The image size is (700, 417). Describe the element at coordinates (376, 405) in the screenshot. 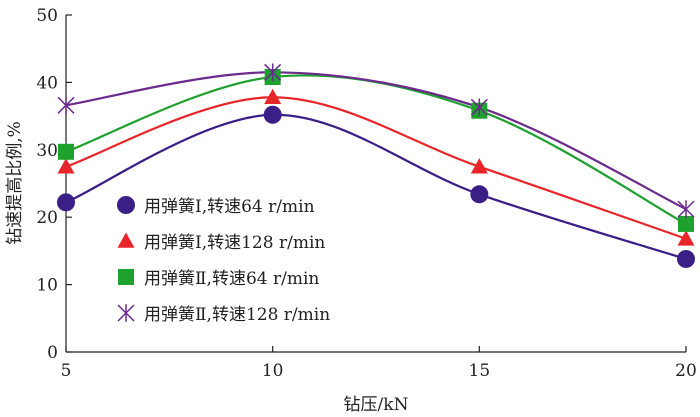

I see `x-axis-label: 钻压/kN` at that location.